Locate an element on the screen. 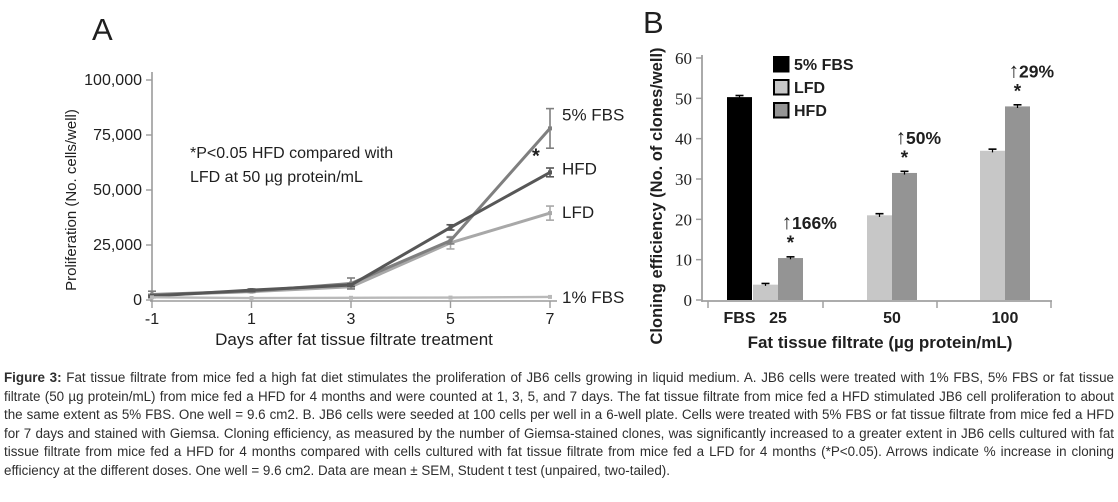 The height and width of the screenshot is (502, 1118). series-label-hfd: HFD is located at coordinates (579, 168).